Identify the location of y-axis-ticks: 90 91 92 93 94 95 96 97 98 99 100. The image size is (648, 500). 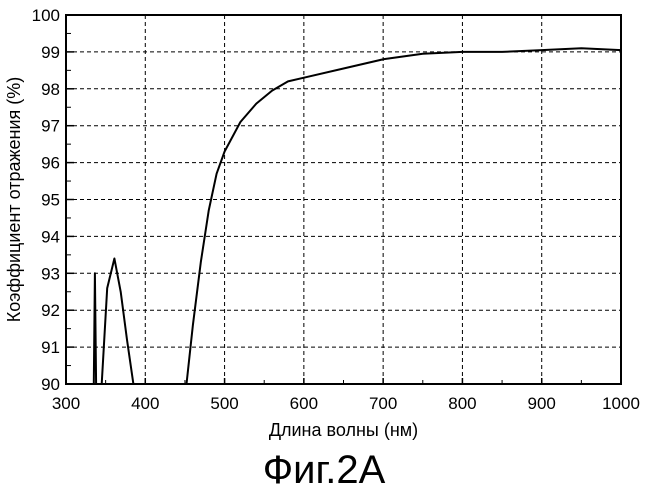
(53, 200).